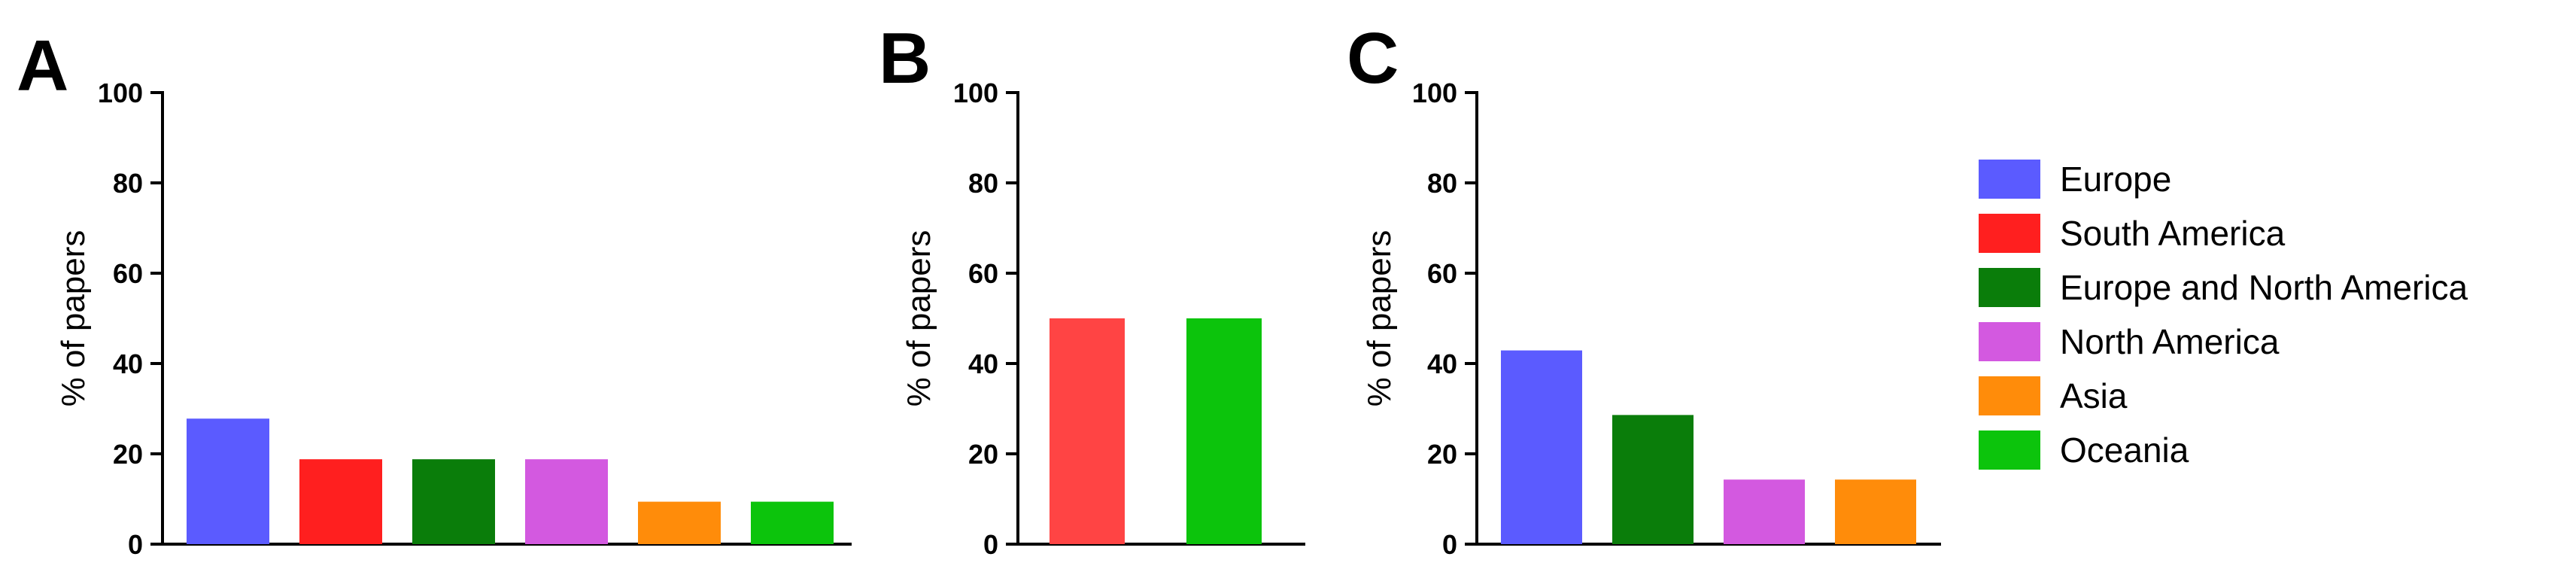 The width and height of the screenshot is (2576, 575). I want to click on panel-letter-c: C, so click(1373, 58).